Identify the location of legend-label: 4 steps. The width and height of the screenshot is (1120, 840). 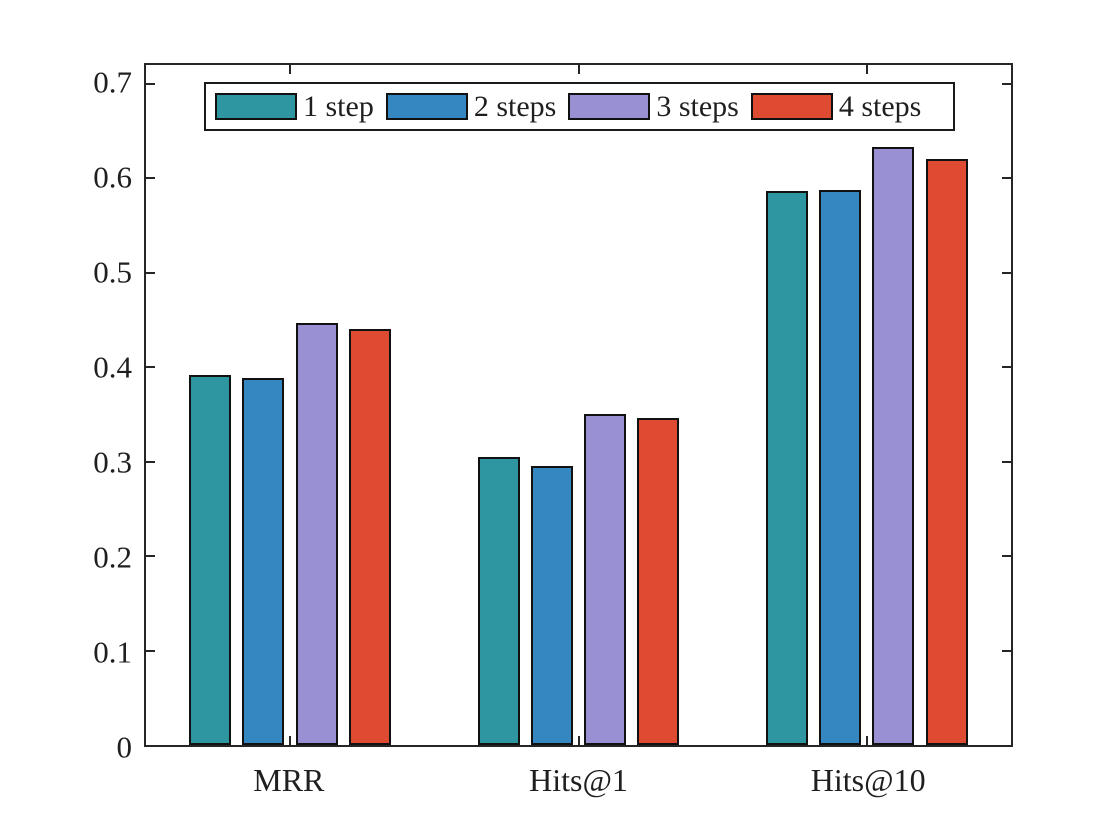
(880, 106).